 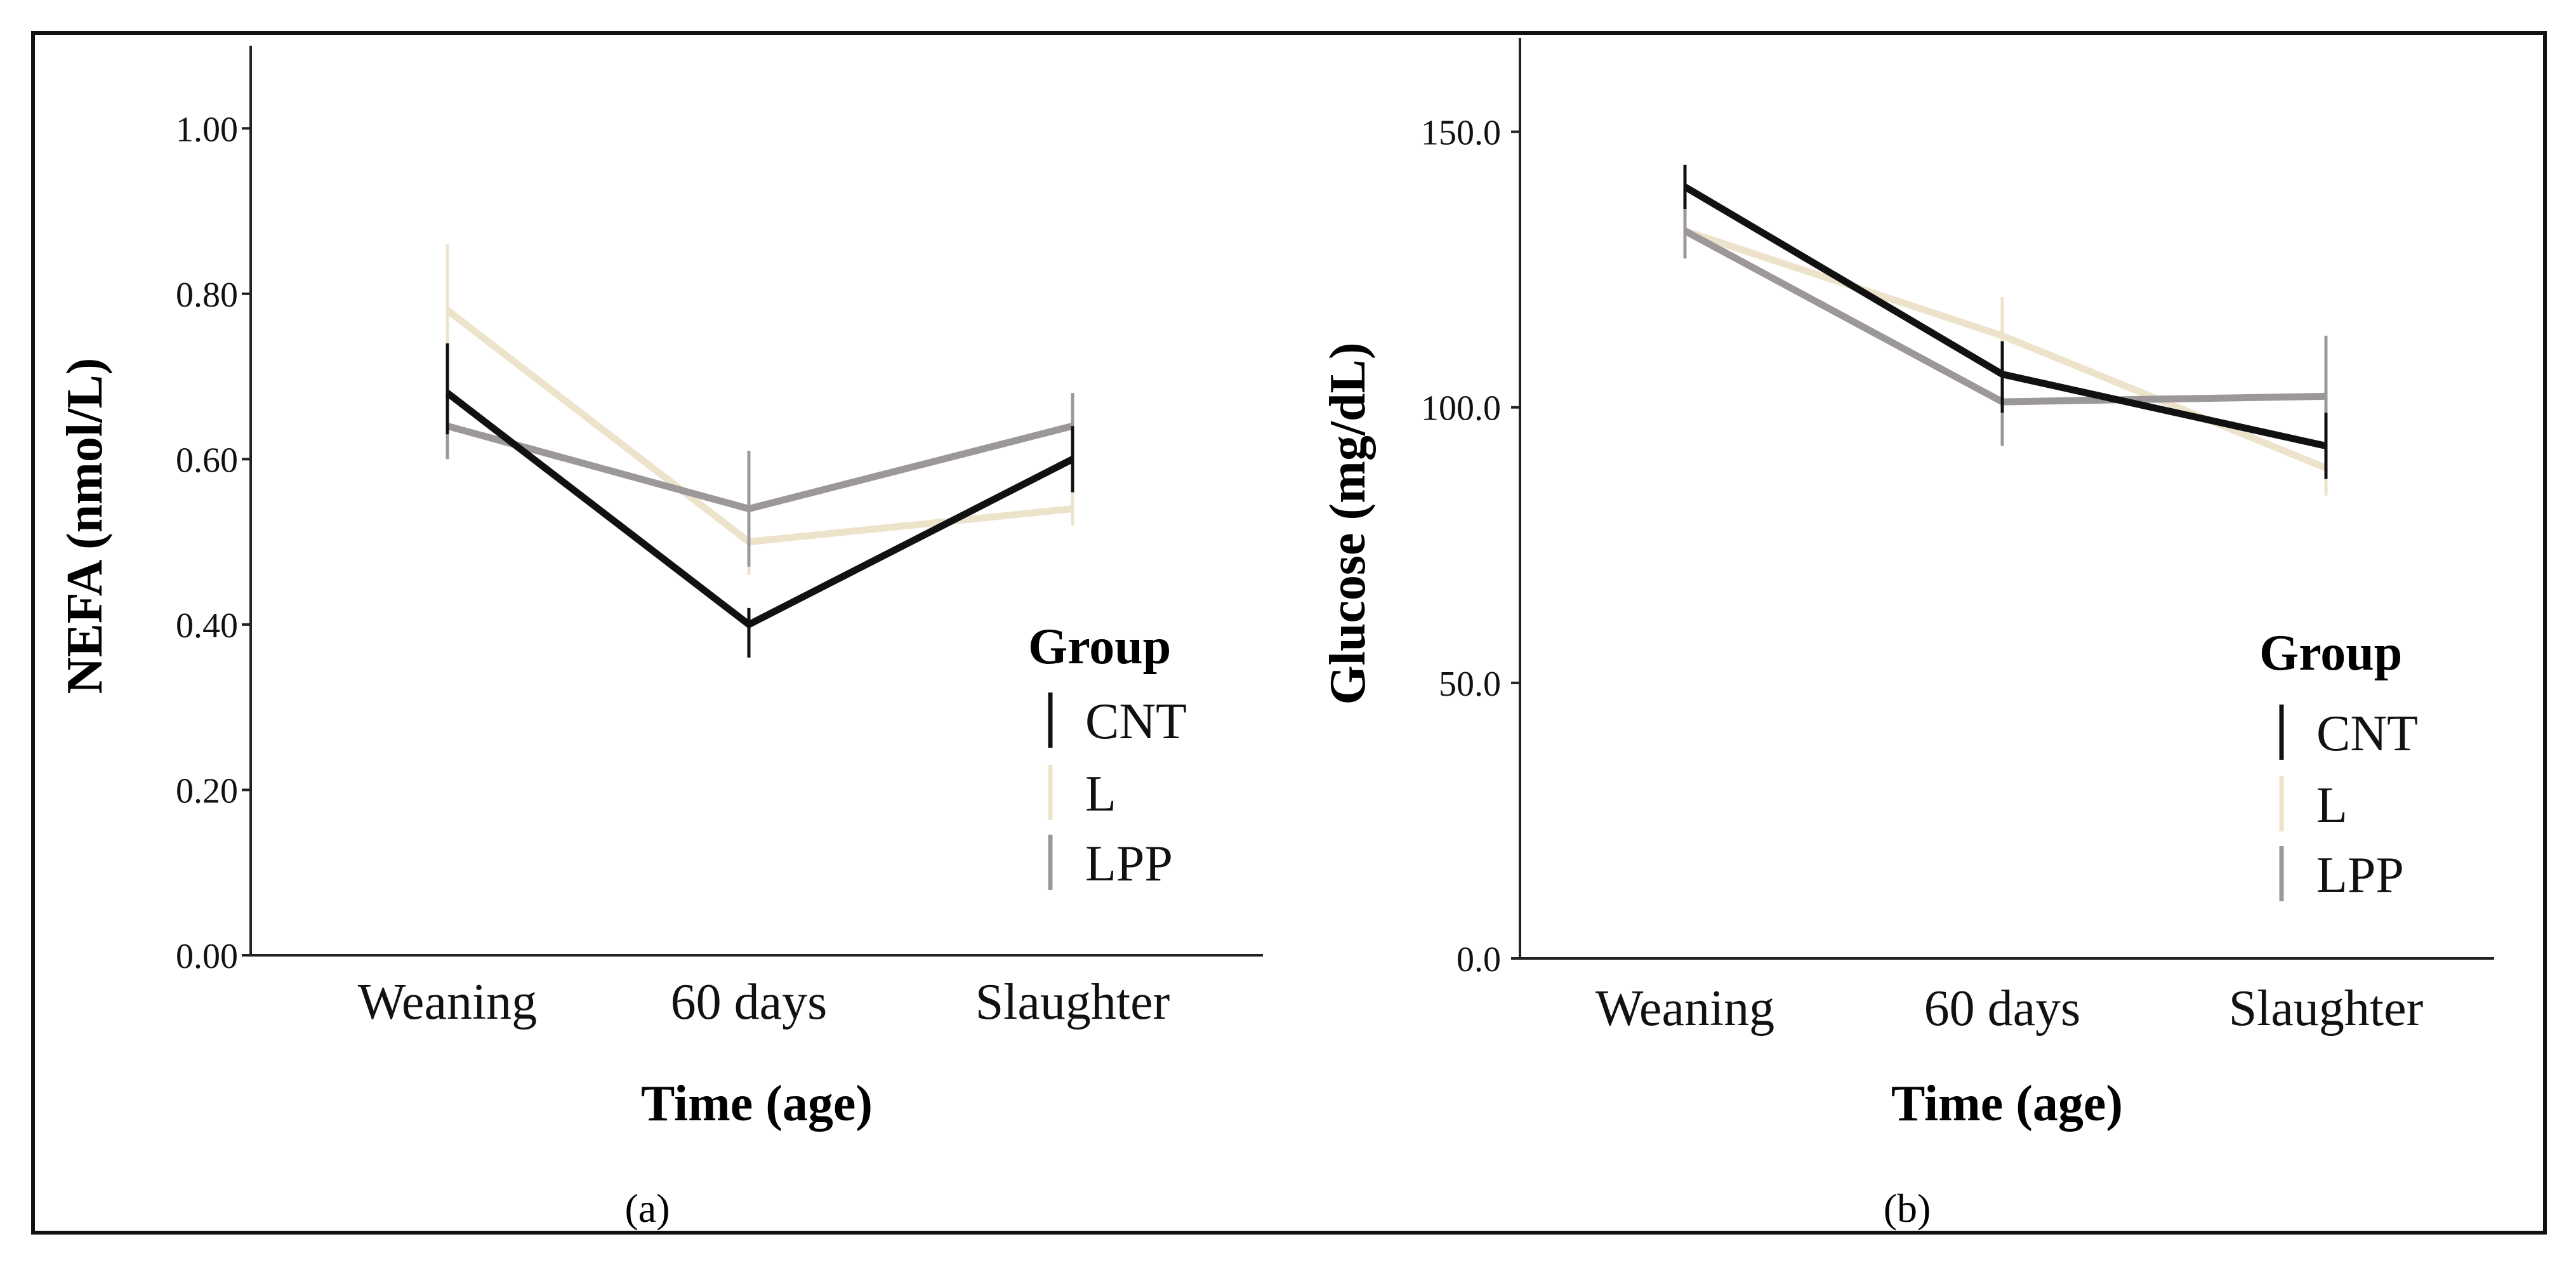 What do you see at coordinates (1461, 408) in the screenshot?
I see `y-tick-label: 100.0` at bounding box center [1461, 408].